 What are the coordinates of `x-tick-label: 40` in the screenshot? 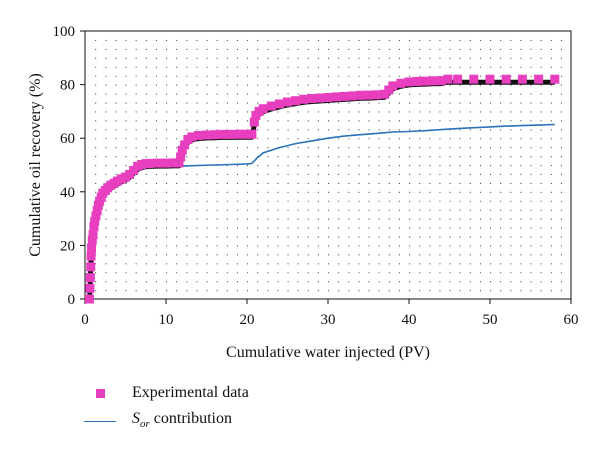 It's located at (409, 320).